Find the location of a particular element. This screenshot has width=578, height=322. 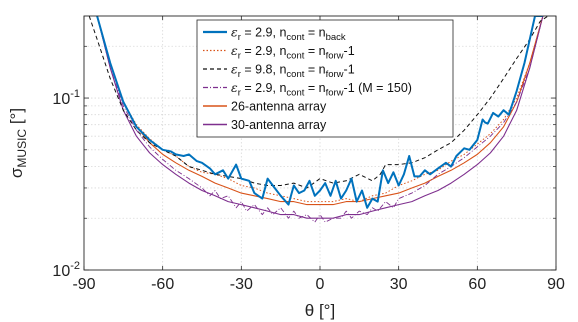

legend-entry-6: 30-antenna array is located at coordinates (265, 125).